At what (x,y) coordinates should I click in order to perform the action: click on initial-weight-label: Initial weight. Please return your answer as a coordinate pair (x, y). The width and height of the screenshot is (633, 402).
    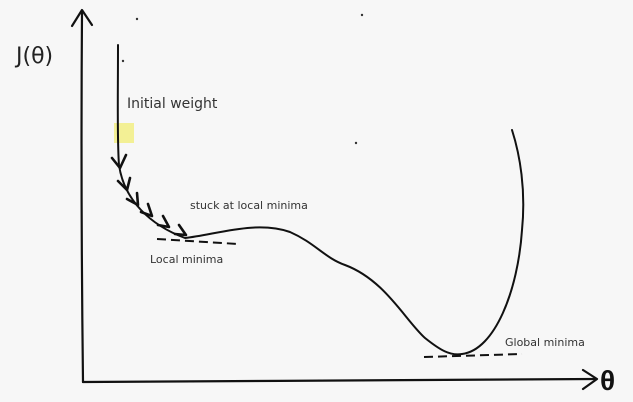
    Looking at the image, I should click on (172, 104).